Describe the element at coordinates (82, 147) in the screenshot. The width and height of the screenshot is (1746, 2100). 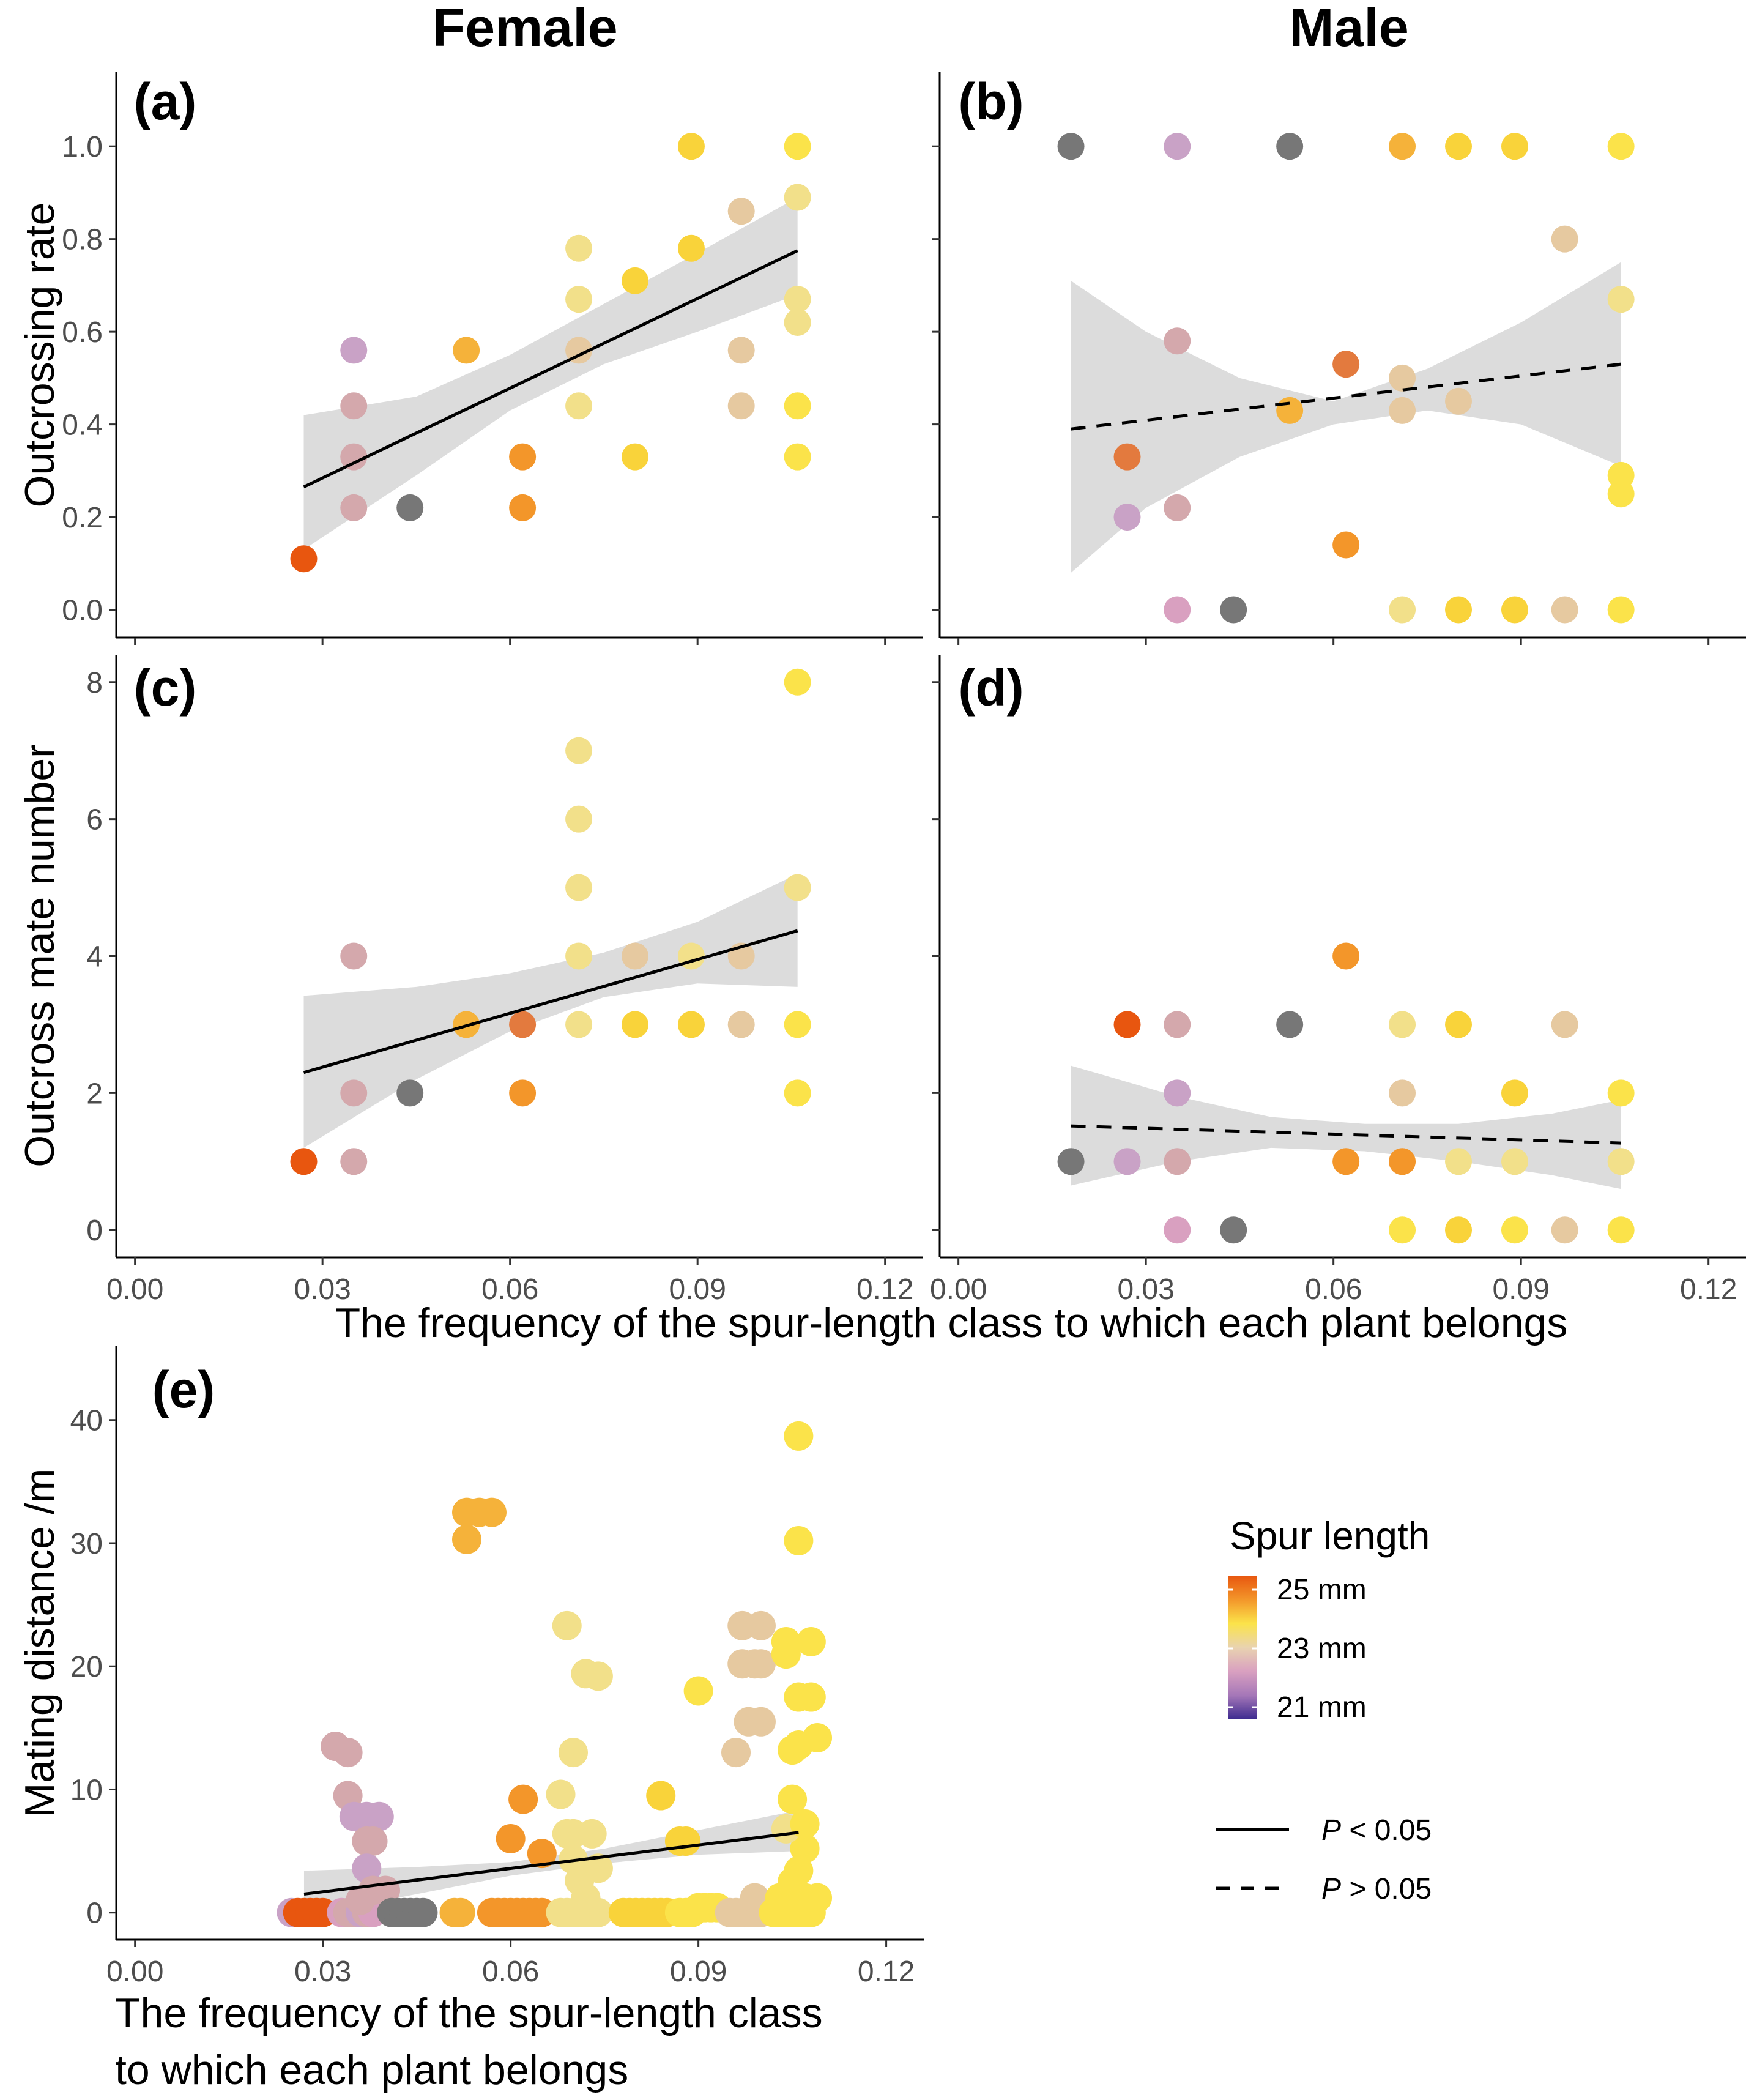
I see `y-tick-label: 1.0` at that location.